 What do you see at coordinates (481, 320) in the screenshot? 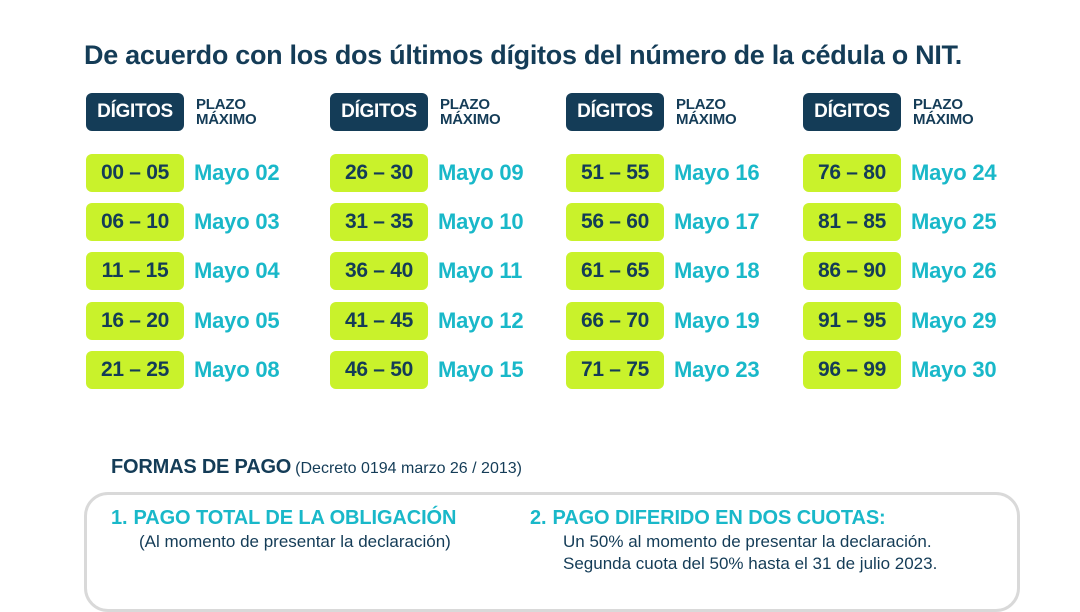
I see `due-date: Mayo 12` at bounding box center [481, 320].